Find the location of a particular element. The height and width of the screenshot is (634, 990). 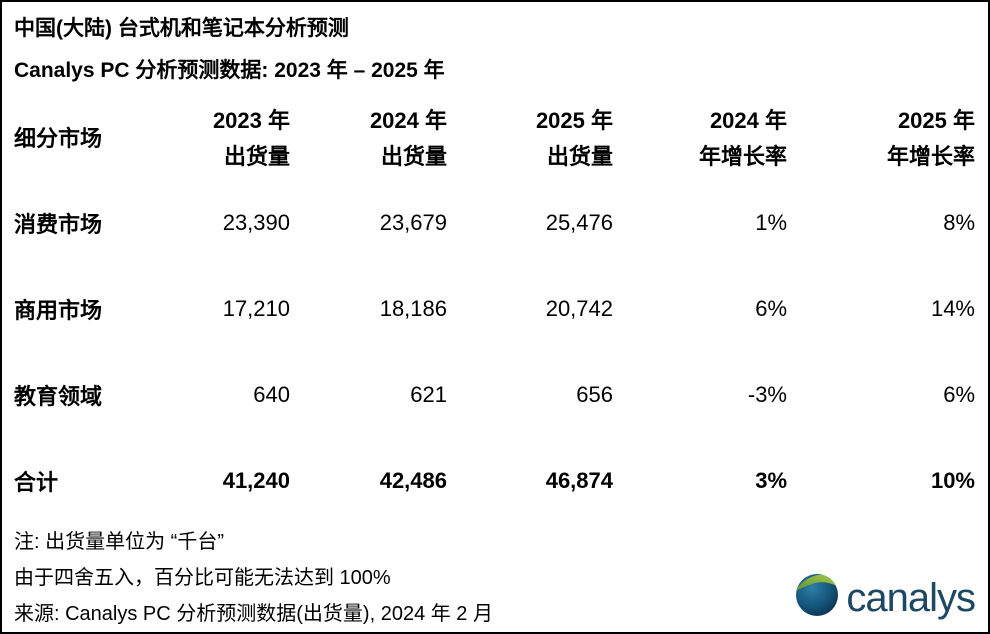

cell-2025-shipments: 656 is located at coordinates (594, 394).